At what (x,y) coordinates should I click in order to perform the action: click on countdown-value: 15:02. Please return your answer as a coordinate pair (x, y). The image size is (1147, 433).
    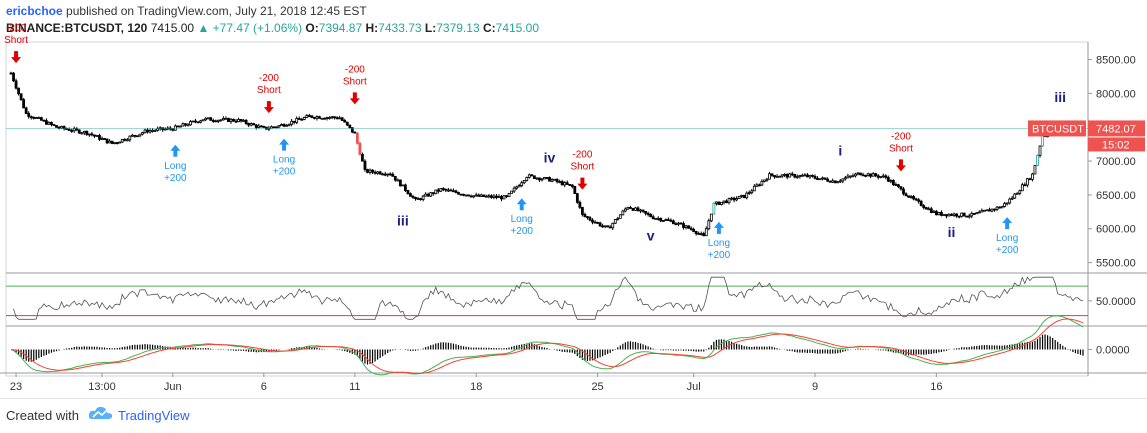
    Looking at the image, I should click on (1116, 145).